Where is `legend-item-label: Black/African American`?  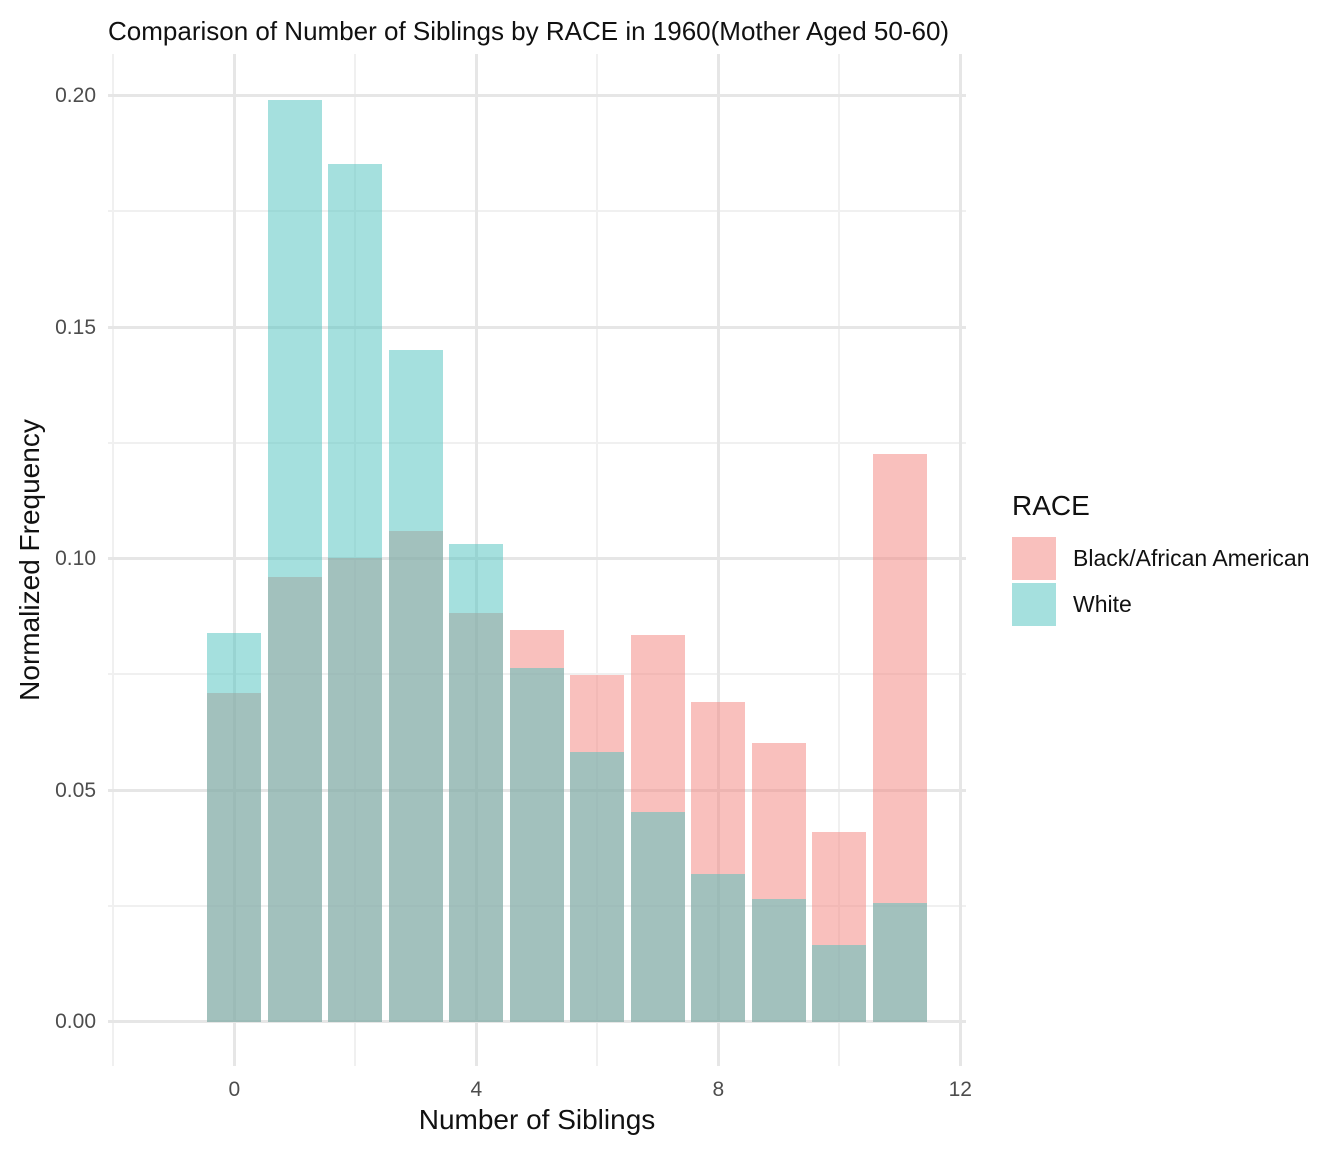 legend-item-label: Black/African American is located at coordinates (1191, 558).